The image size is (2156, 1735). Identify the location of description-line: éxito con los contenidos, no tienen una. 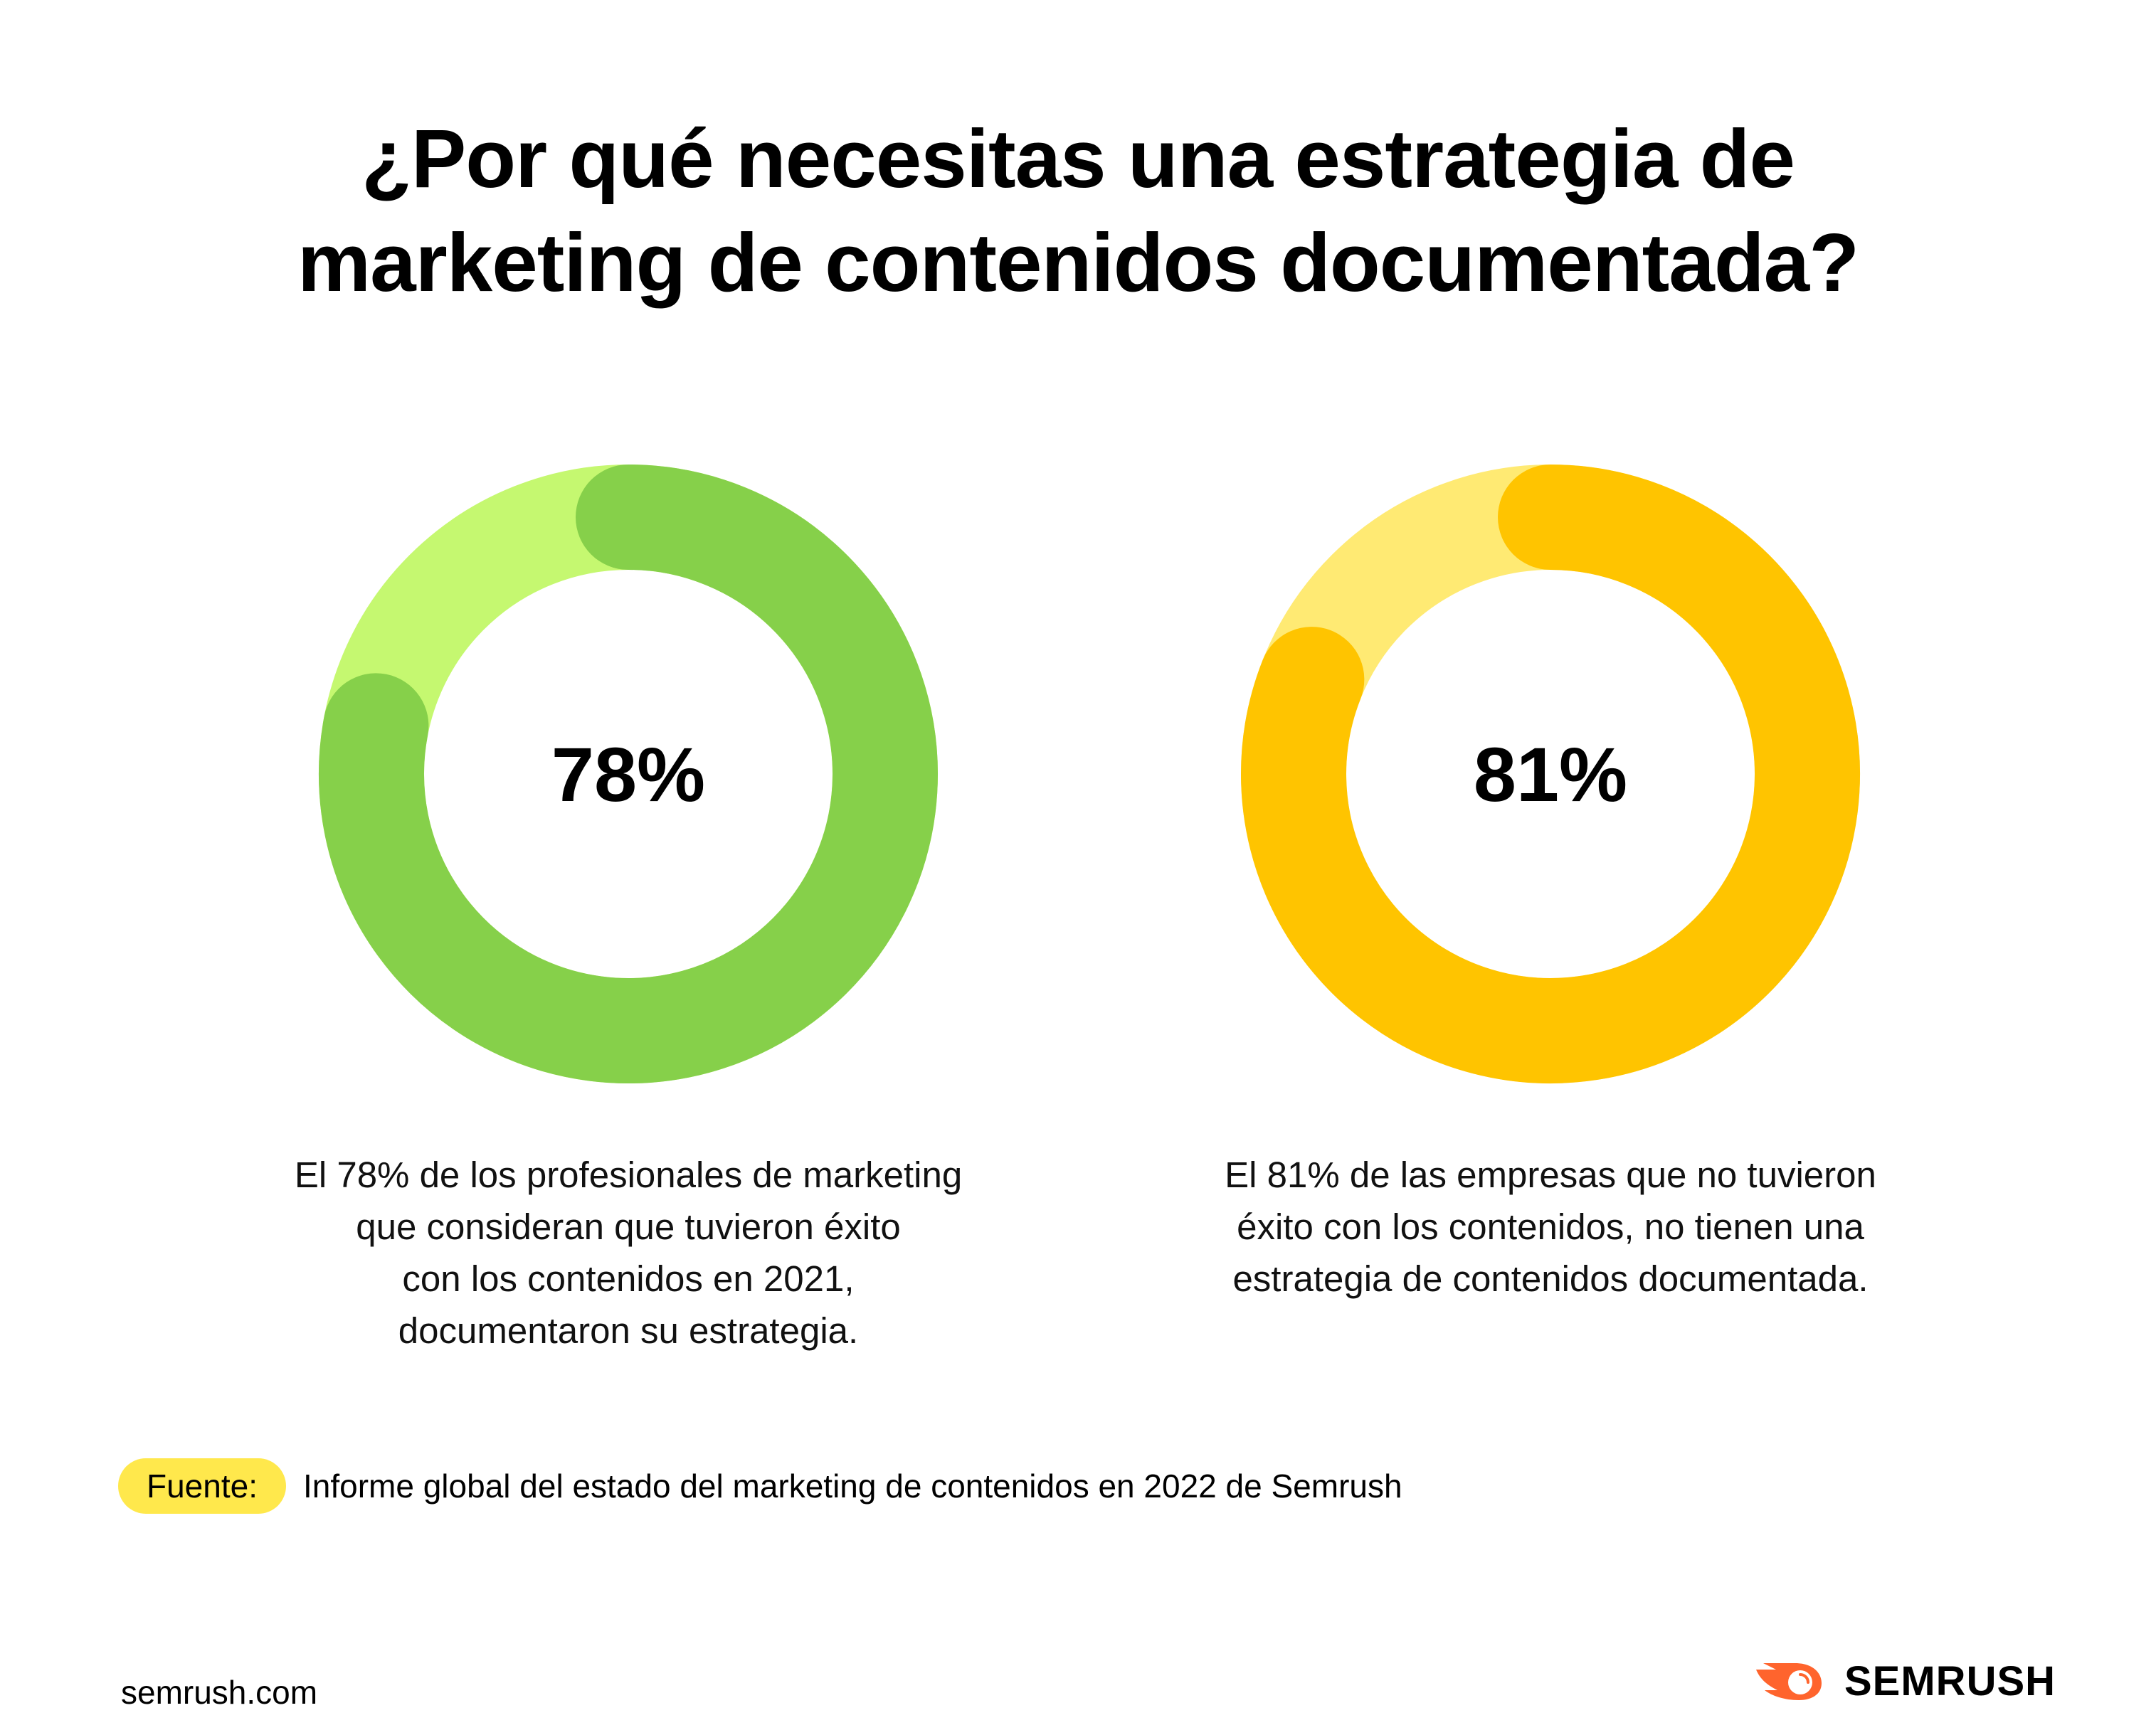
(1550, 1226).